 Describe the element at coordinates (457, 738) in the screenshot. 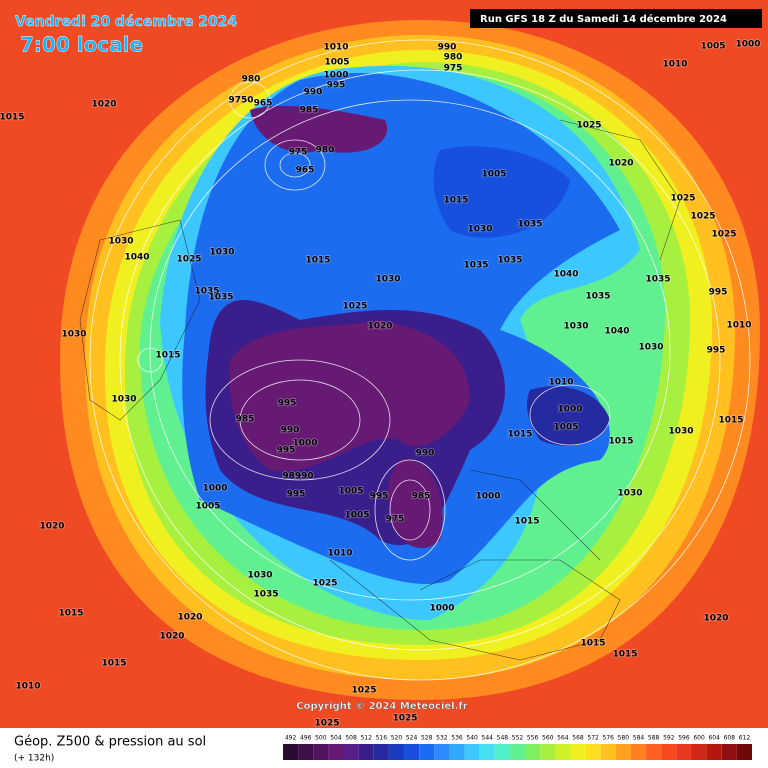

I see `legend-label: 536` at that location.